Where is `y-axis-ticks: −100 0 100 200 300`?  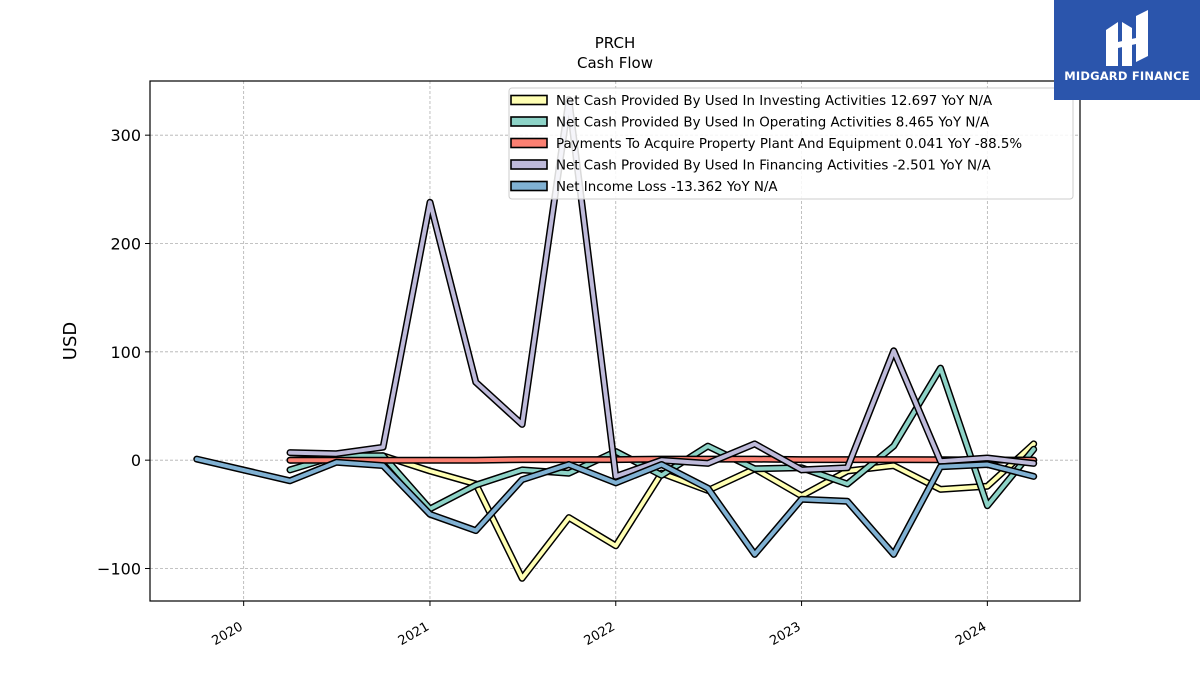 y-axis-ticks: −100 0 100 200 300 is located at coordinates (123, 352).